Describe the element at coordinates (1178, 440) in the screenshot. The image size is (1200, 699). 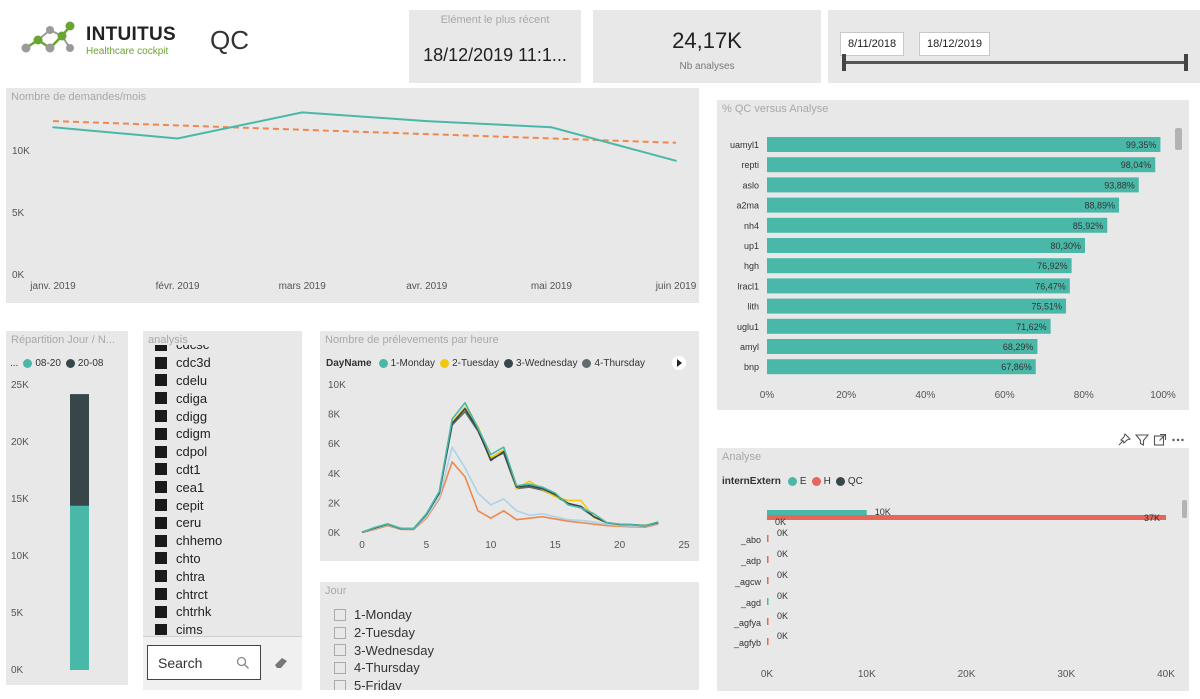
I see `more-options-icon` at that location.